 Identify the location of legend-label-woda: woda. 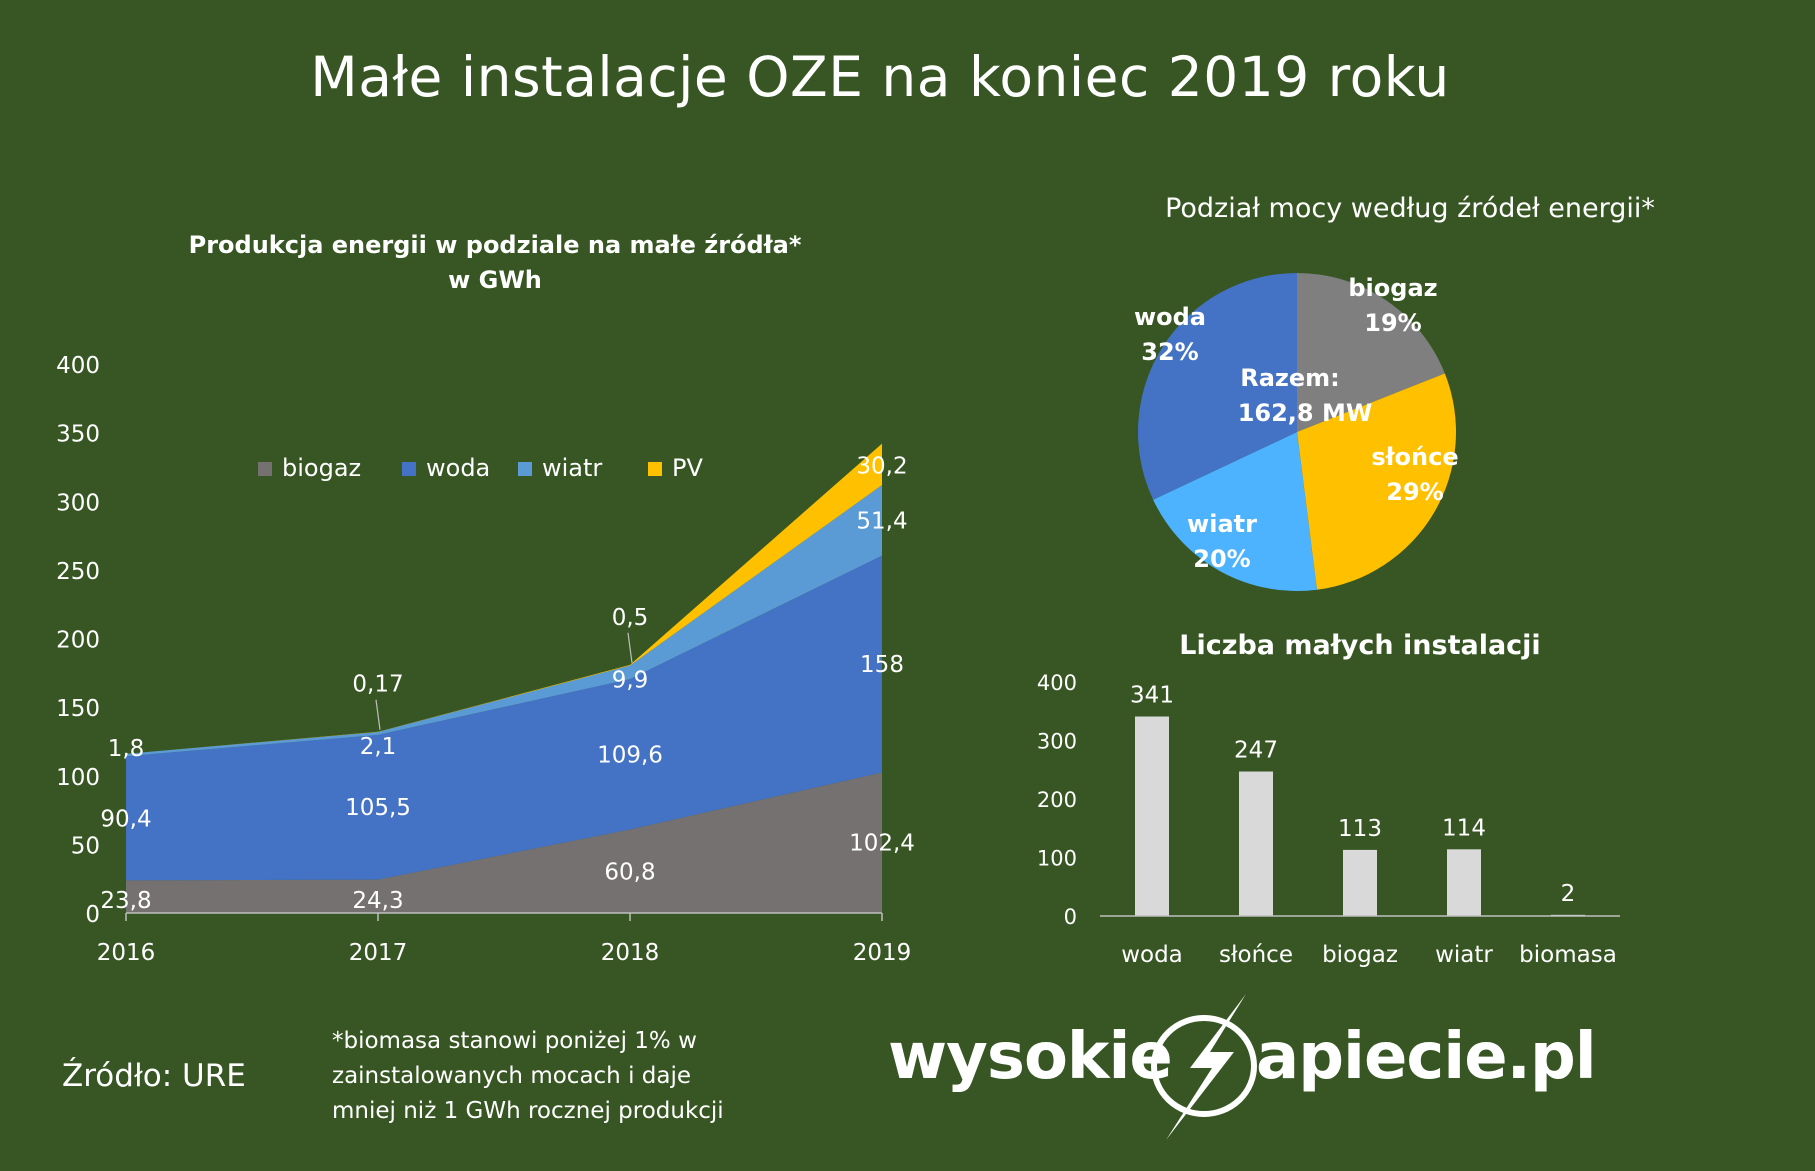
(458, 468).